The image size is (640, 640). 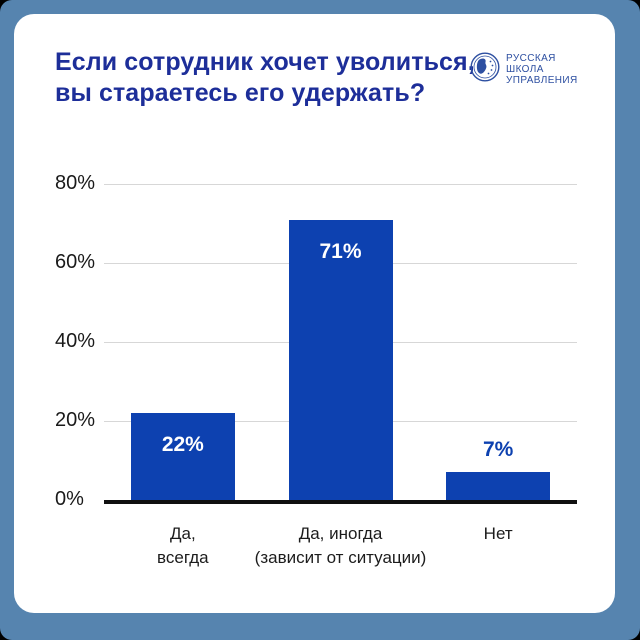 What do you see at coordinates (542, 80) in the screenshot?
I see `logo-text-line3: УПРАВЛЕНИЯ` at bounding box center [542, 80].